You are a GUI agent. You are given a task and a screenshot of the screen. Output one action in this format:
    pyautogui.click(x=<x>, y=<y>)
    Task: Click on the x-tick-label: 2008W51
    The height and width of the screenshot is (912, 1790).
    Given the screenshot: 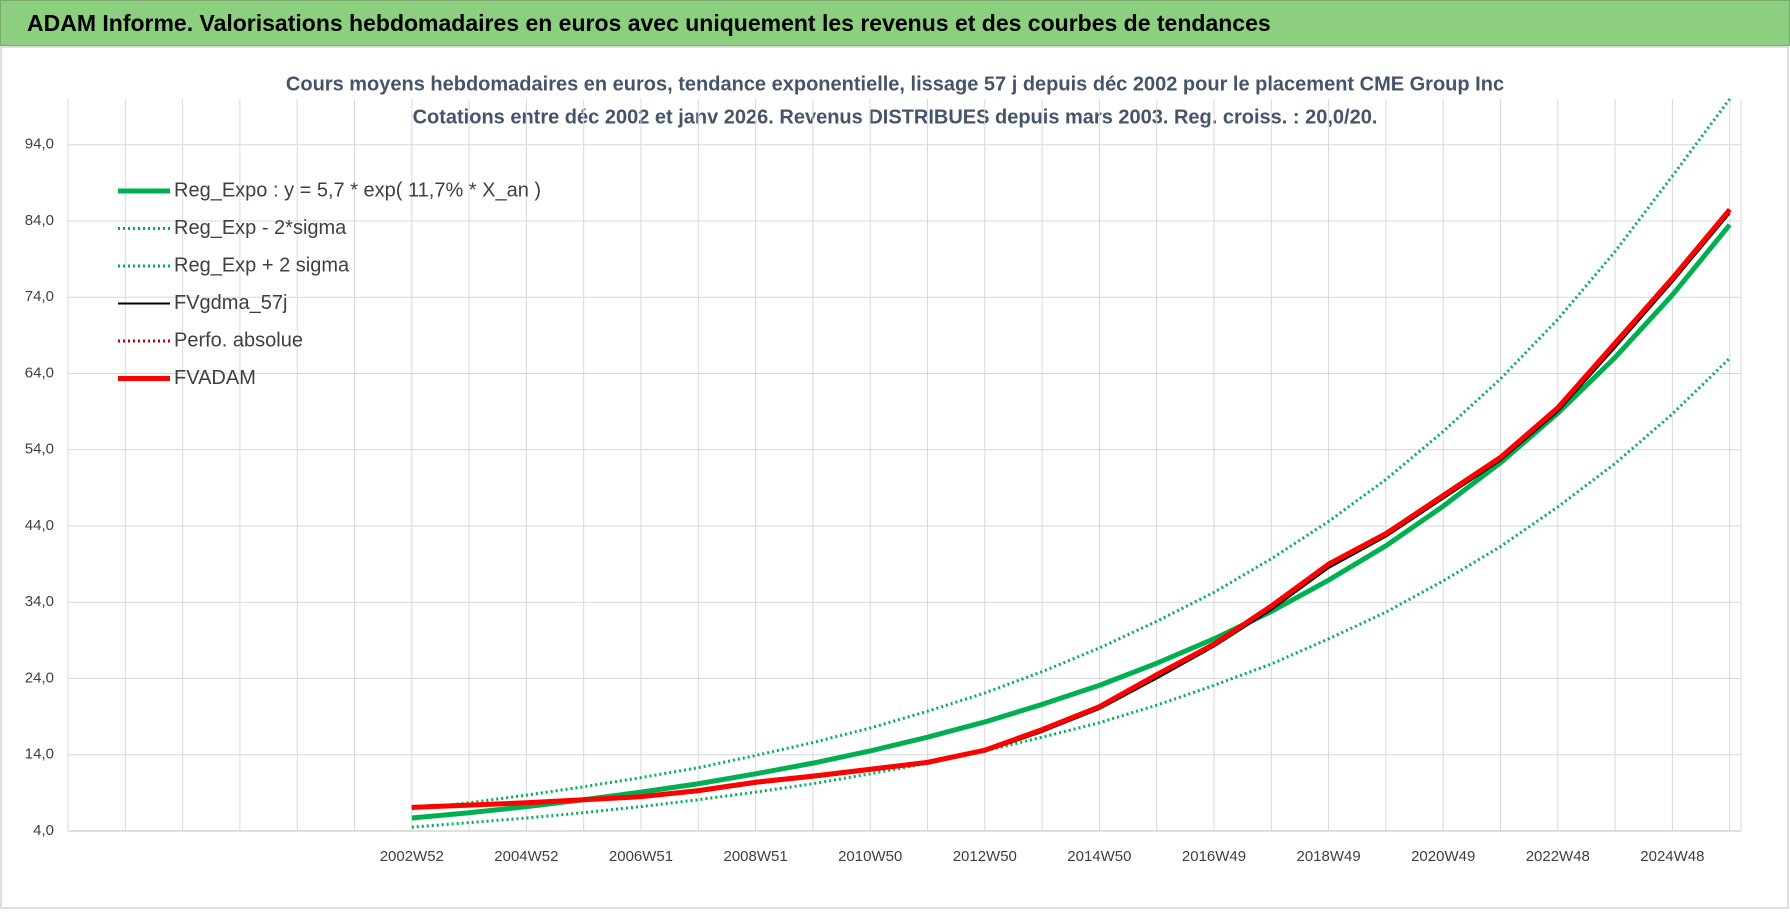 What is the action you would take?
    pyautogui.click(x=755, y=856)
    